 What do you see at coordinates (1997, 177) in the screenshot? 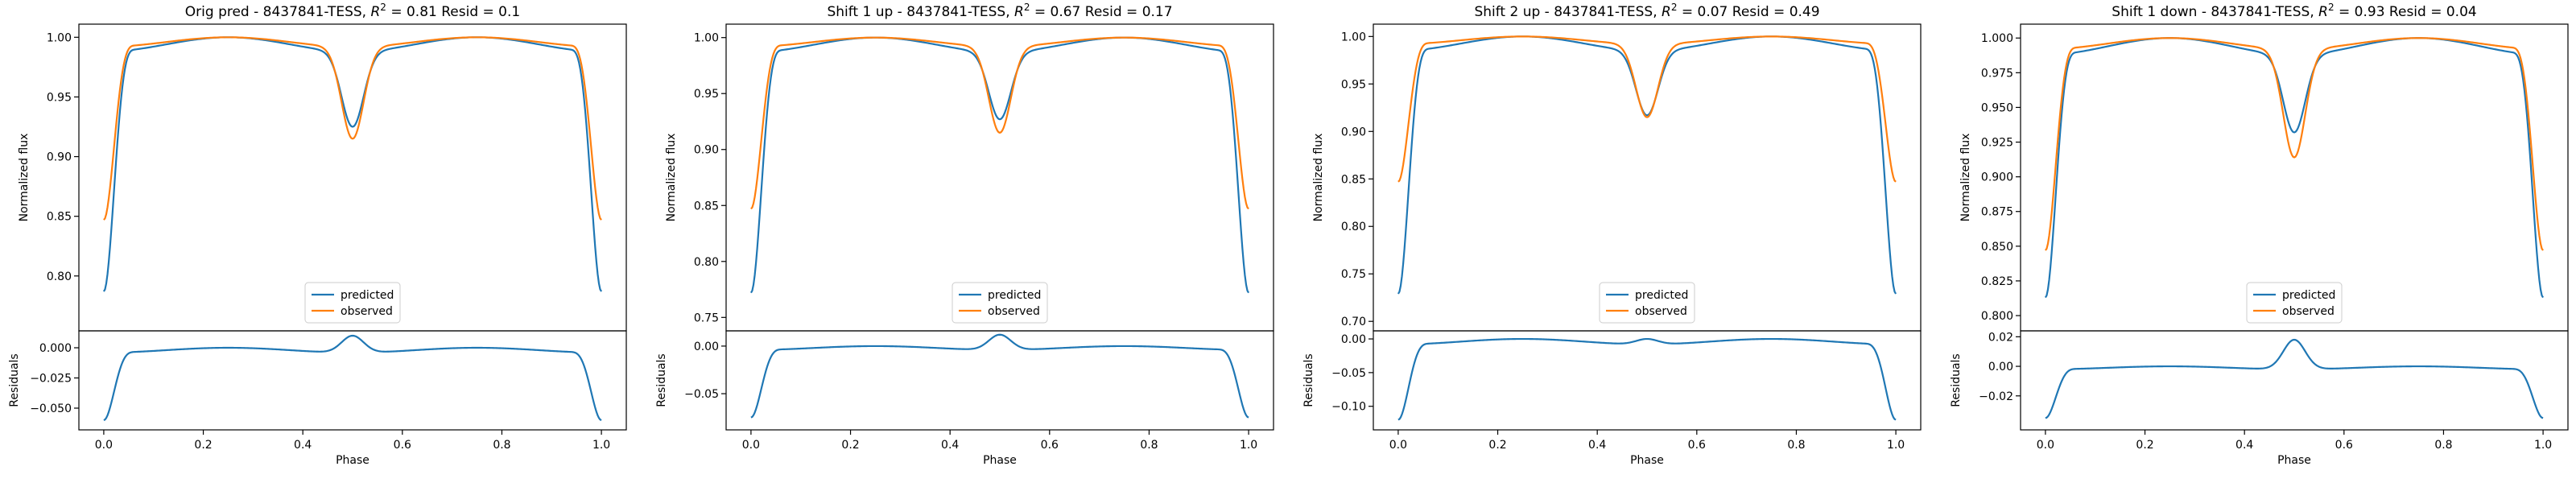
I see `top-ytick-label: 0.900` at bounding box center [1997, 177].